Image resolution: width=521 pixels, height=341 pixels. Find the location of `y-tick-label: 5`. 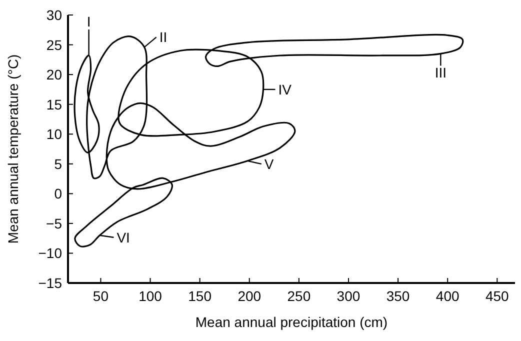

y-tick-label: 5 is located at coordinates (58, 164).